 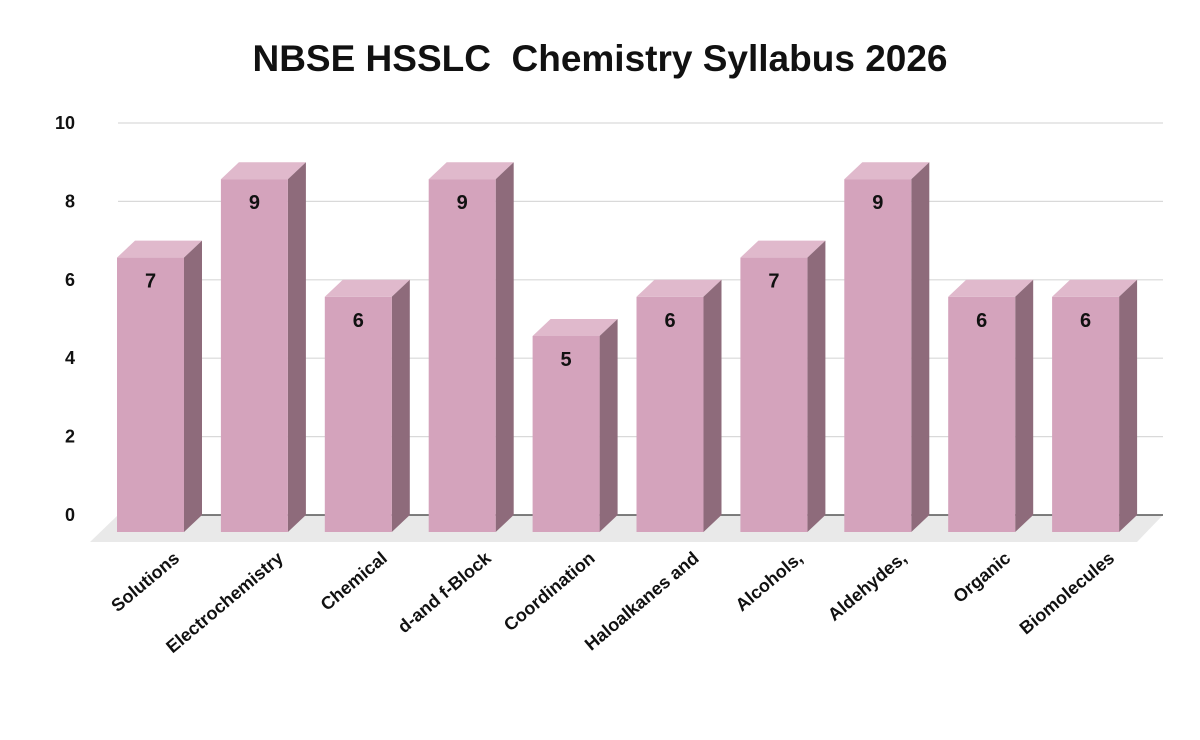 I want to click on x-tick-label: Coordination, so click(x=549, y=591).